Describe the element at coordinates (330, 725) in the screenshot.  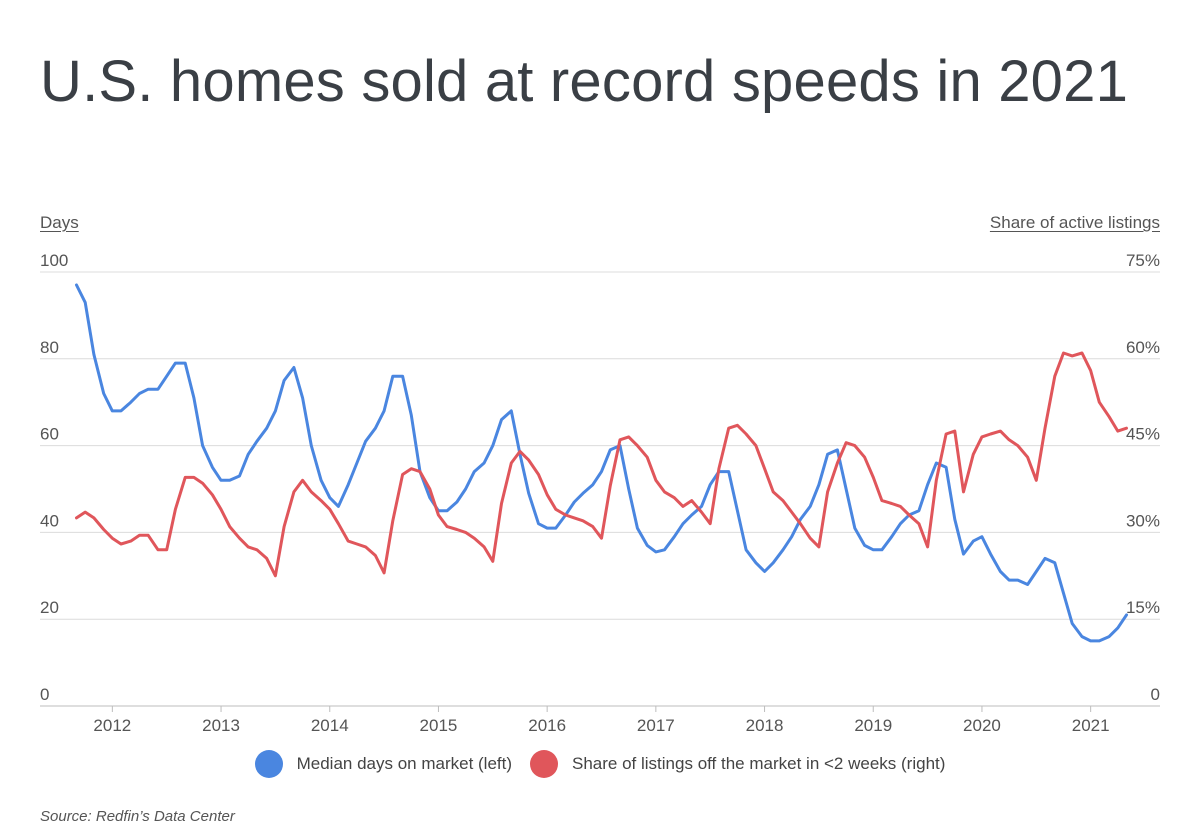
I see `x-tick-label-2014: 2014` at that location.